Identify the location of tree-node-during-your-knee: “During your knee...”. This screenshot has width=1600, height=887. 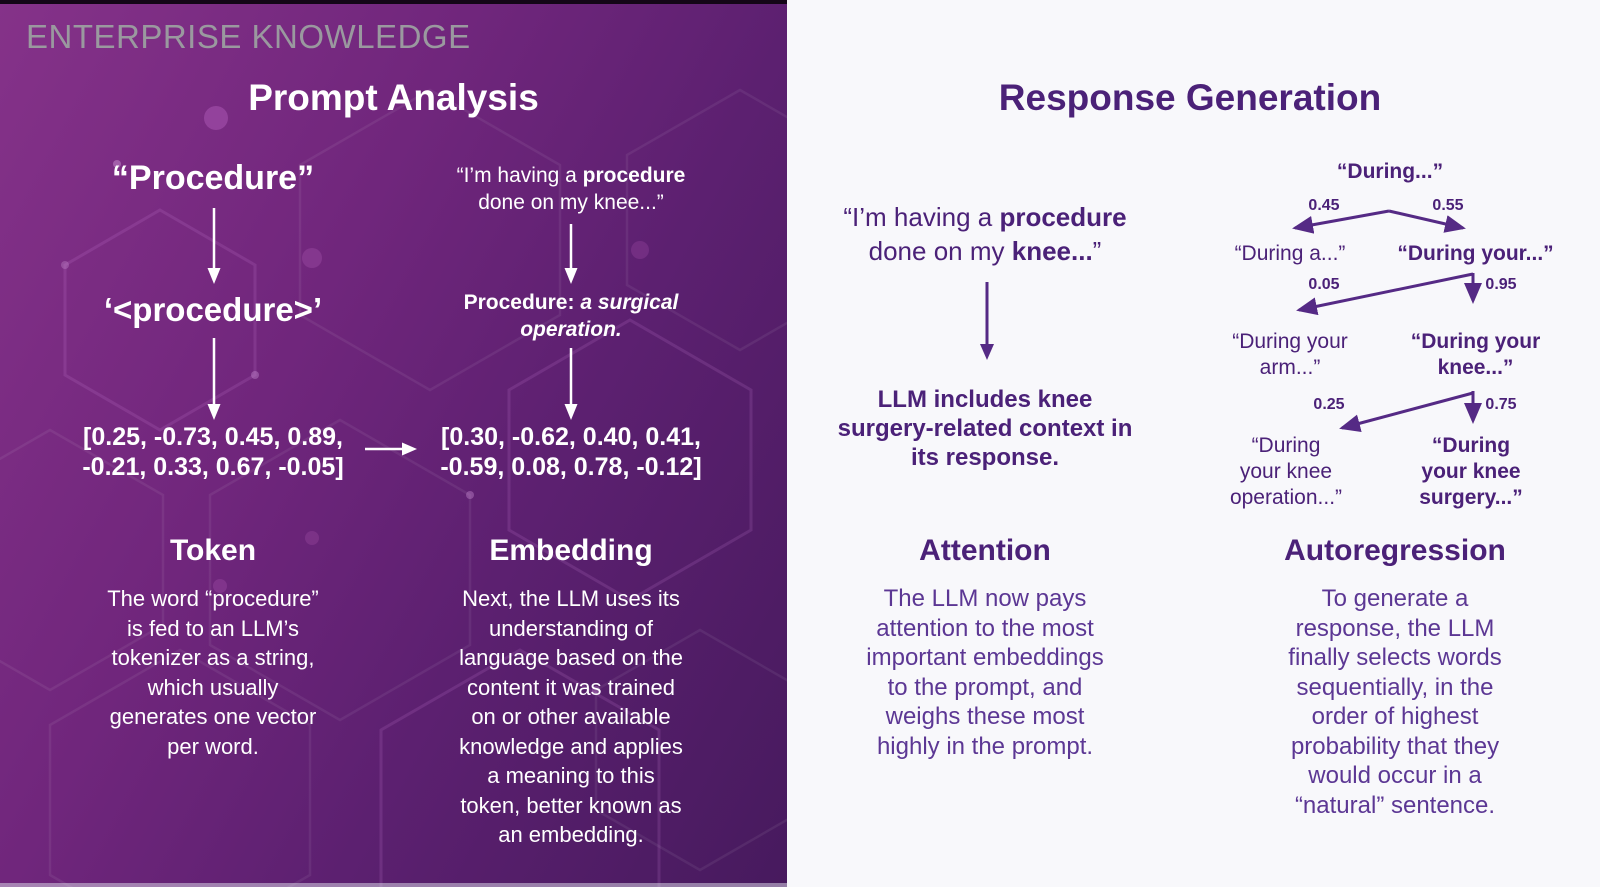
(1475, 354).